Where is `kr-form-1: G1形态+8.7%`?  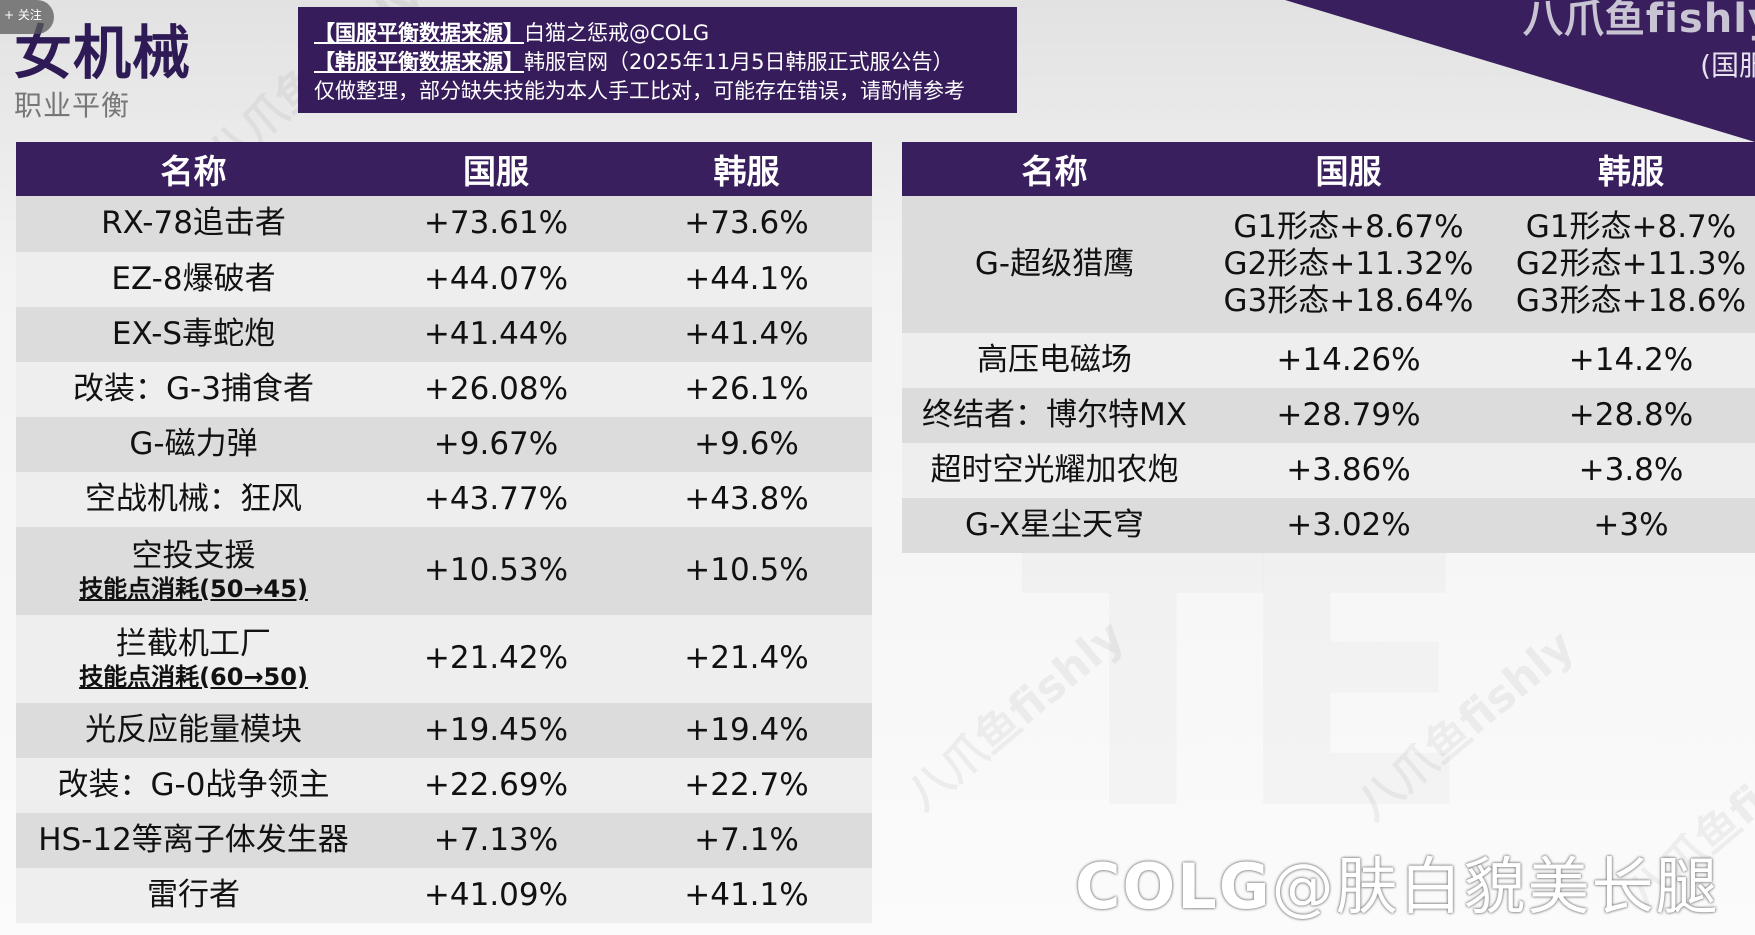
kr-form-1: G1形态+8.7% is located at coordinates (1631, 226).